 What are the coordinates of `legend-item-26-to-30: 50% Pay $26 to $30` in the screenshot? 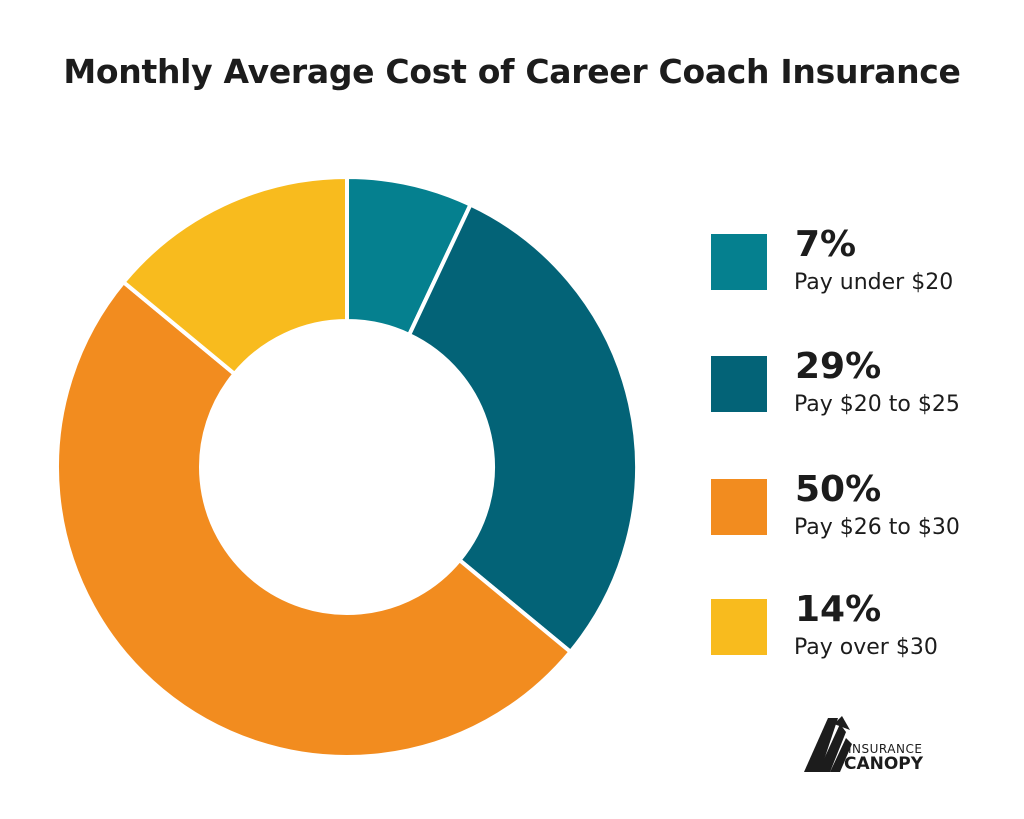 It's located at (861, 508).